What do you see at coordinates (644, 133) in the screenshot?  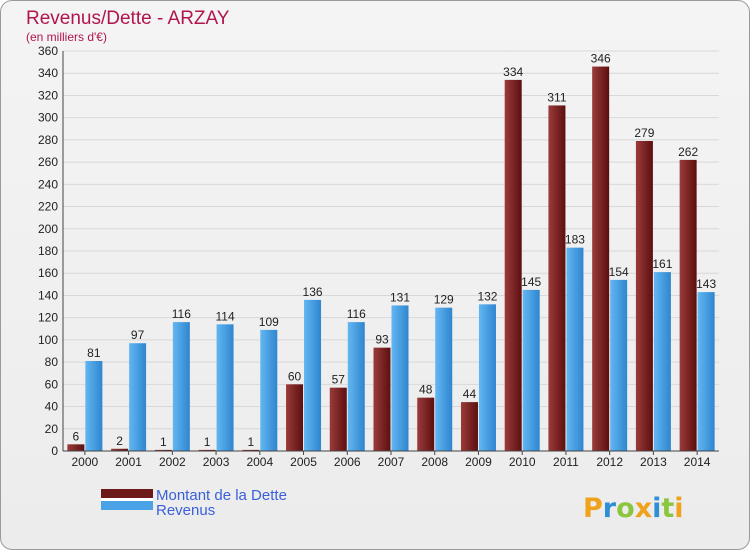 I see `value-label-dette: 279` at bounding box center [644, 133].